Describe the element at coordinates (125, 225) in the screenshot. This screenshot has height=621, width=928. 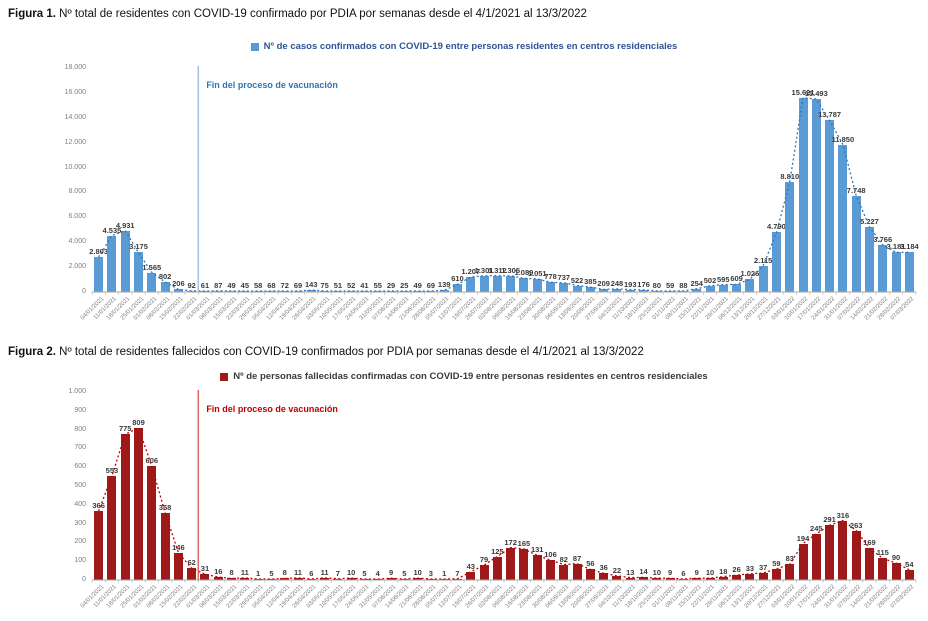
I see `bar-value-label: 4.931` at that location.